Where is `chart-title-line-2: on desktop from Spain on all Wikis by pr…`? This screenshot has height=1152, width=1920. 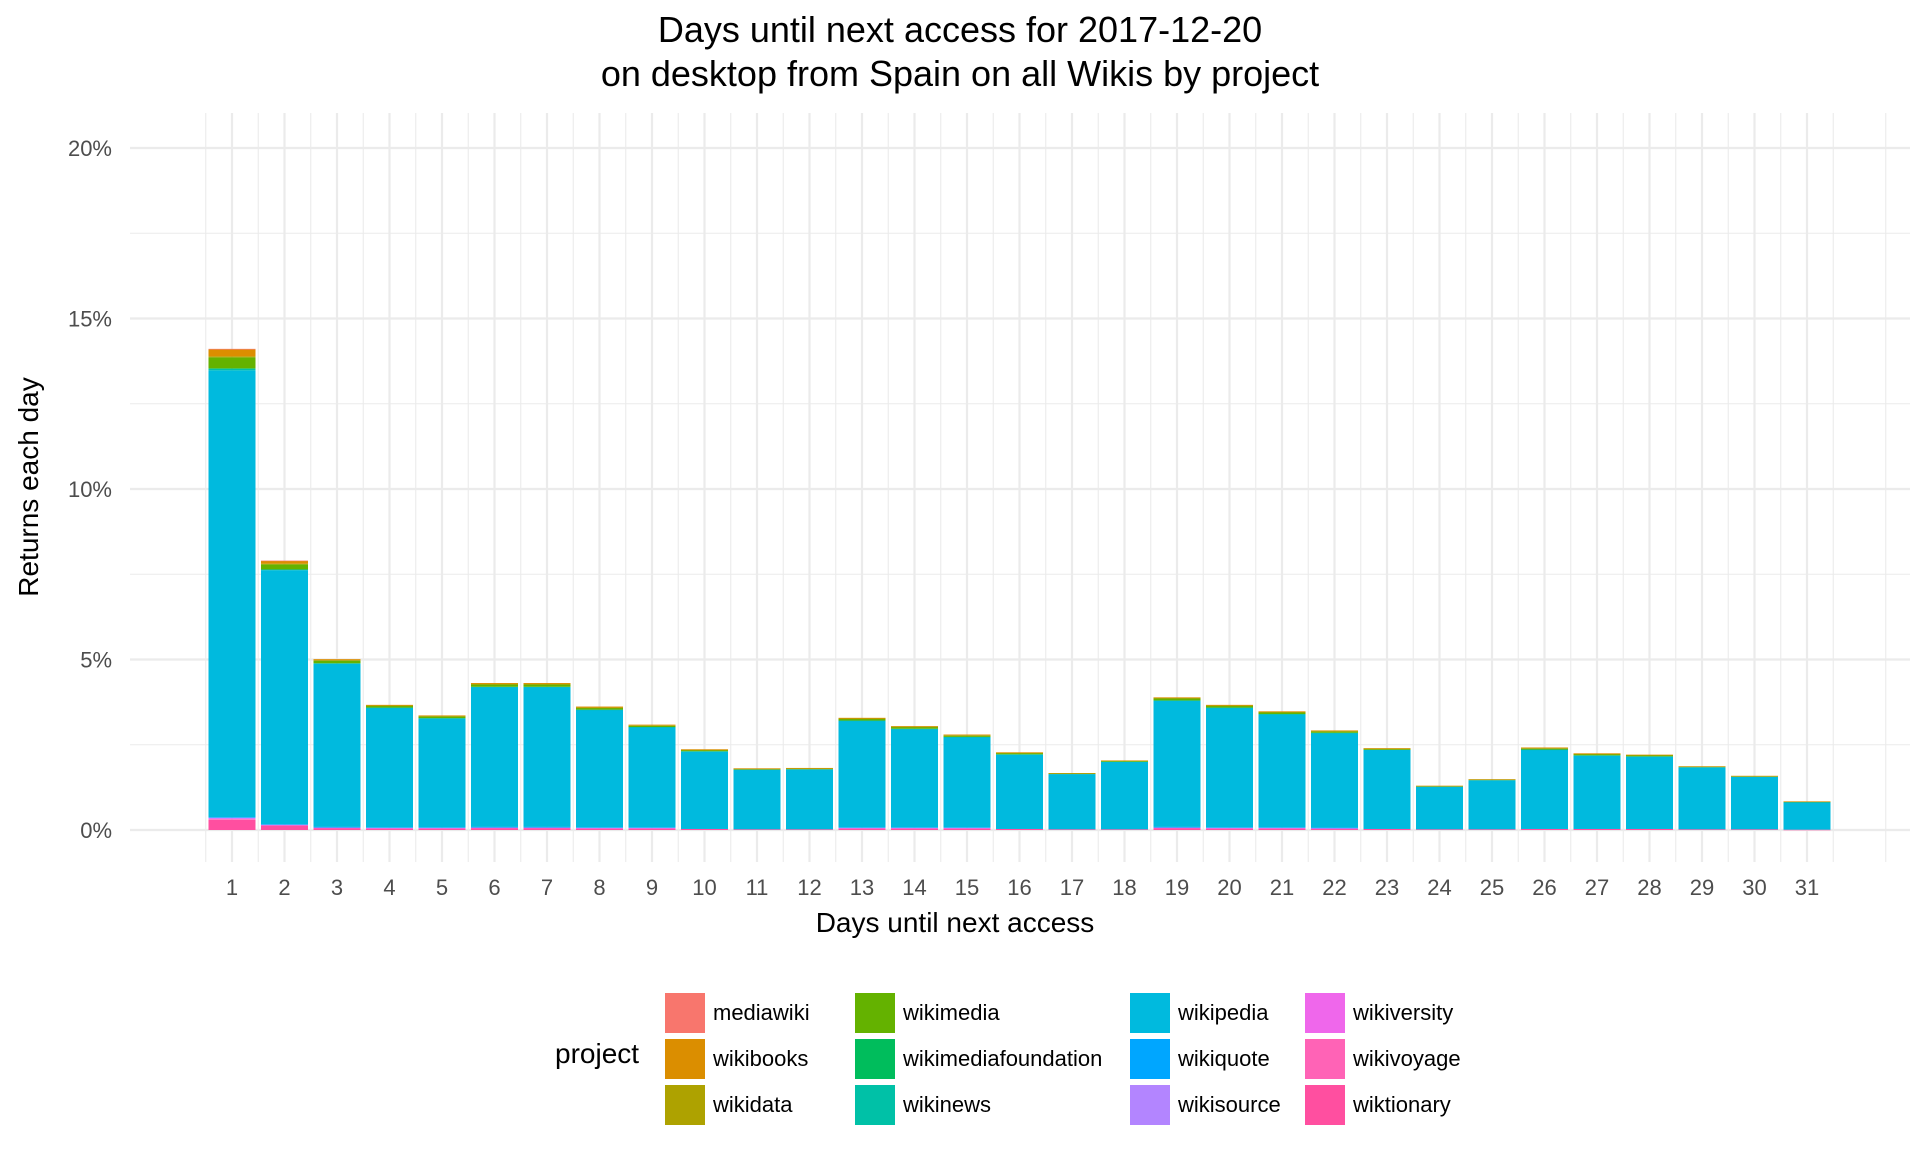
chart-title-line-2: on desktop from Spain on all Wikis by pr… is located at coordinates (960, 73).